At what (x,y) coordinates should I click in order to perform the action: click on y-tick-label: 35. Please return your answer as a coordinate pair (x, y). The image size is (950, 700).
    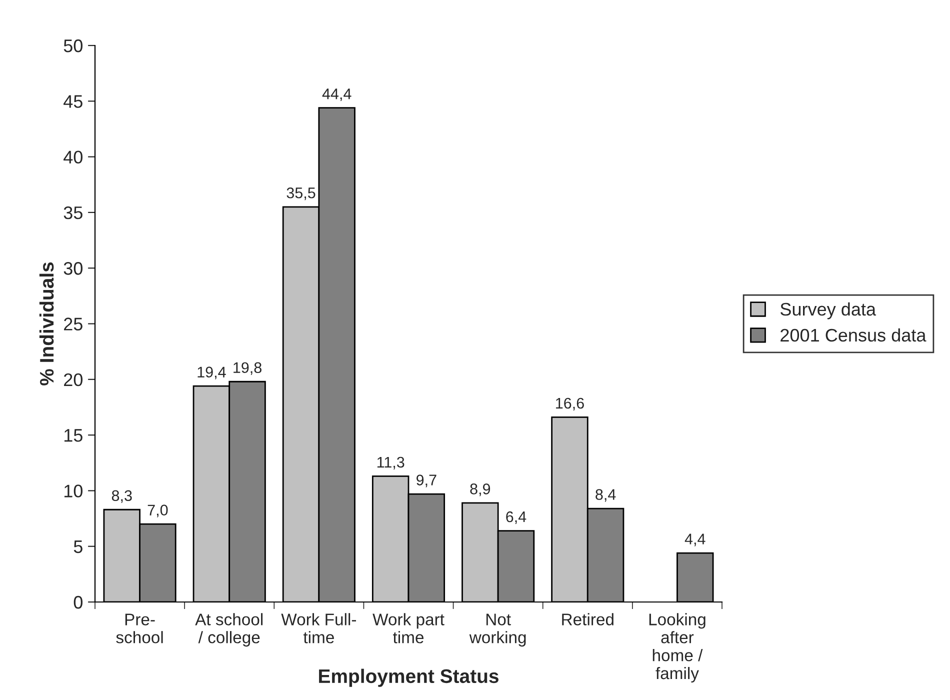
    Looking at the image, I should click on (73, 213).